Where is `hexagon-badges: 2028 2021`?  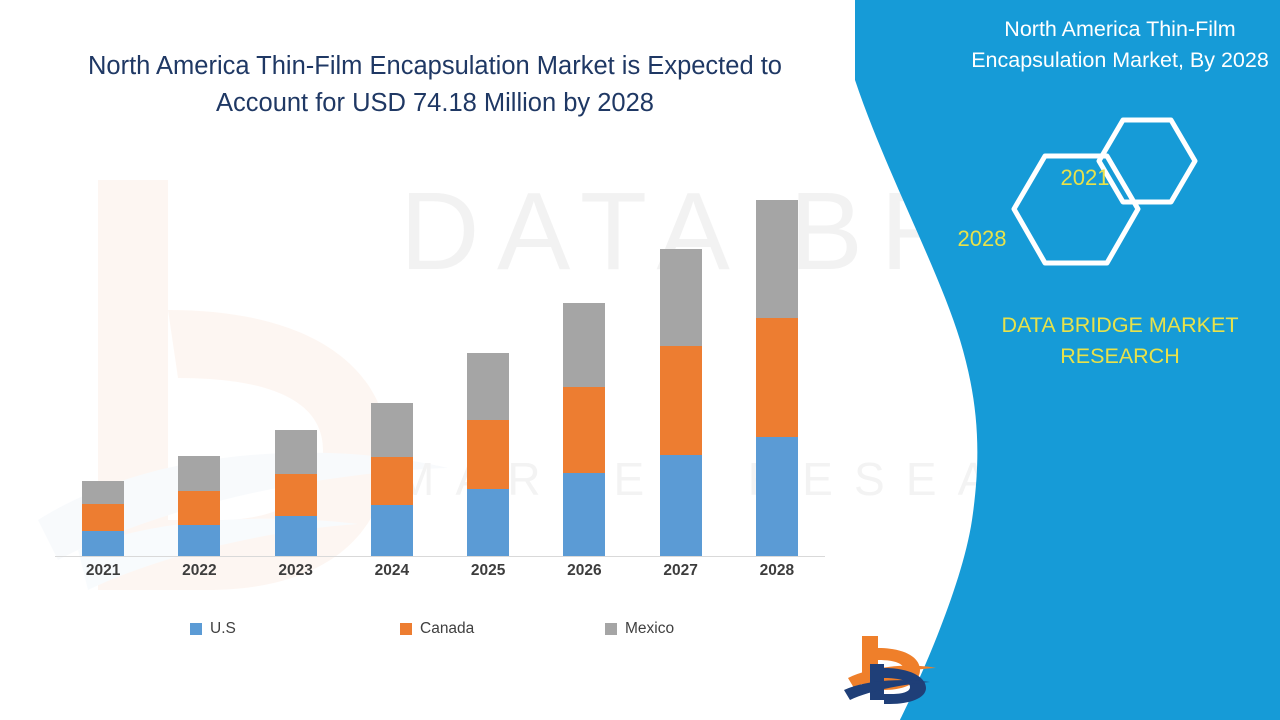
hexagon-badges: 2028 2021 is located at coordinates (1095, 203).